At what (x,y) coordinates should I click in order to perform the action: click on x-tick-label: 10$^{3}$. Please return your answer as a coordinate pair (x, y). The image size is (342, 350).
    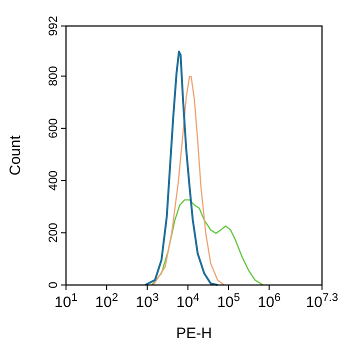
    Looking at the image, I should click on (147, 301).